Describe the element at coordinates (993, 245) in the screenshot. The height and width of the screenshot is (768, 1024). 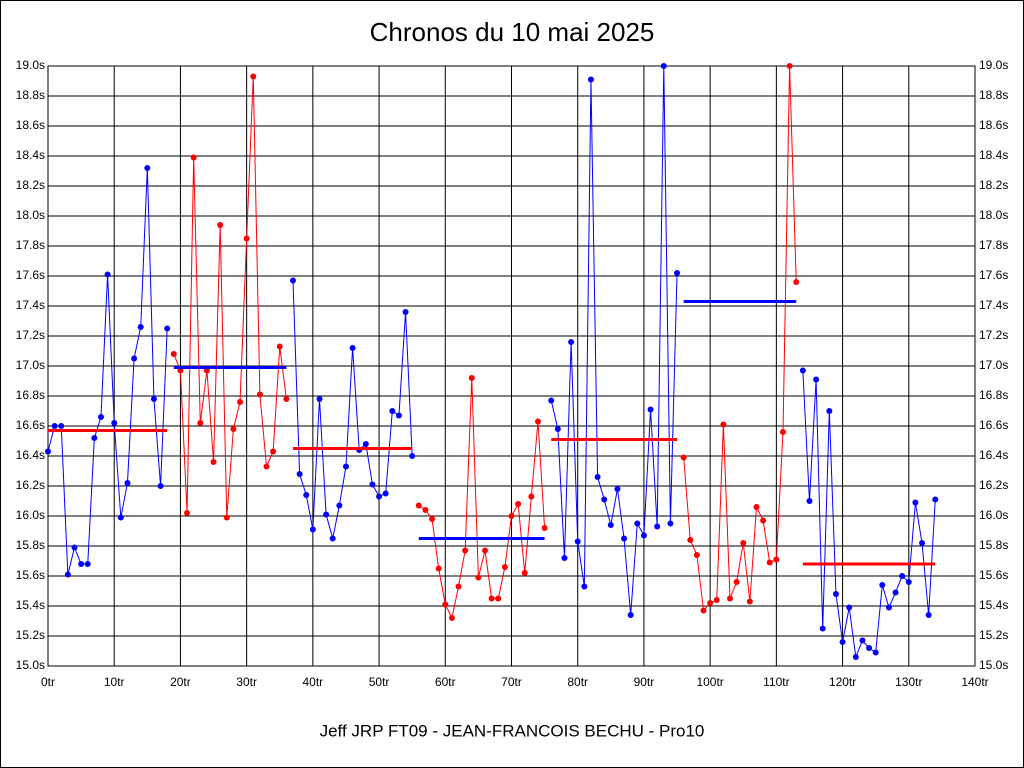
I see `y2-tick-label: 17.8s` at that location.